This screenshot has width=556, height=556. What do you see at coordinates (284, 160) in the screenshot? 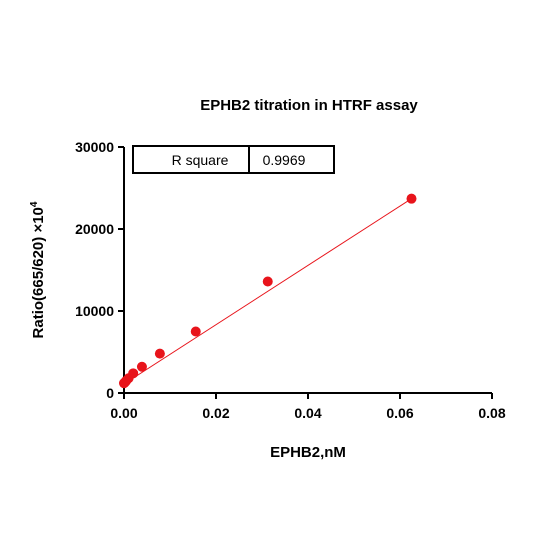
I see `r-square-value: 0.9969` at bounding box center [284, 160].